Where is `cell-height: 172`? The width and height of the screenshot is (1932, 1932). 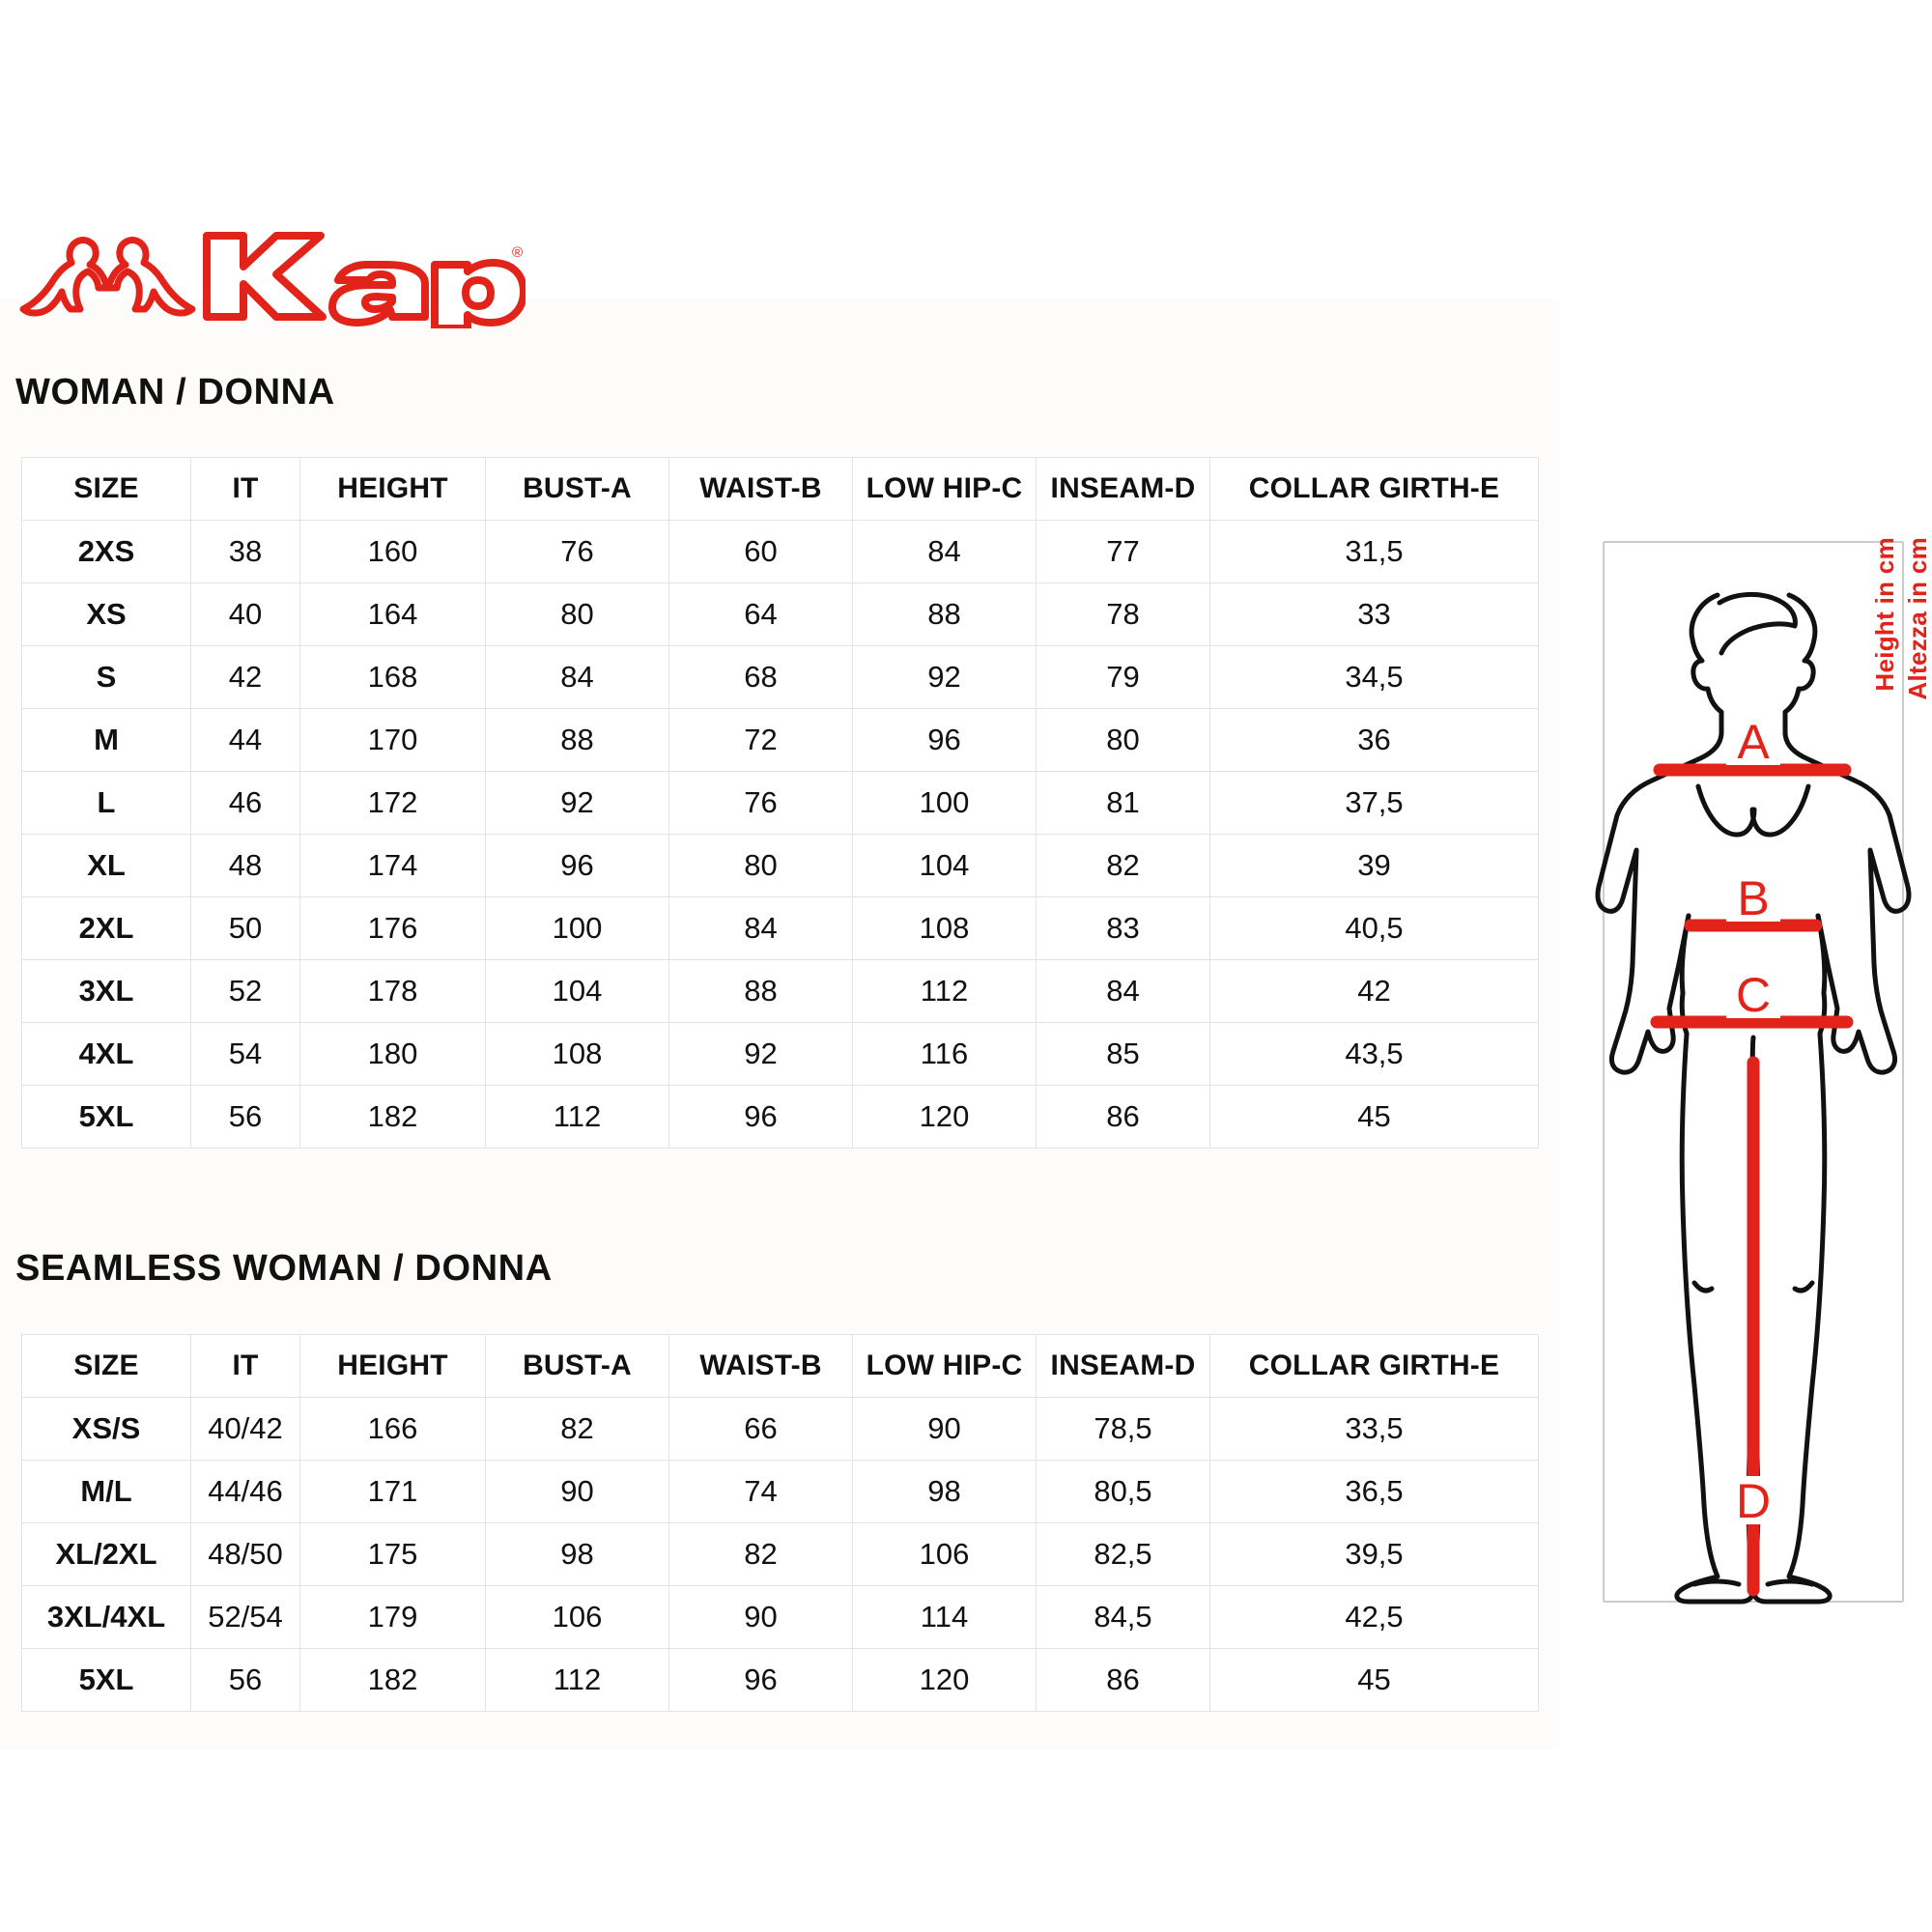
cell-height: 172 is located at coordinates (392, 803).